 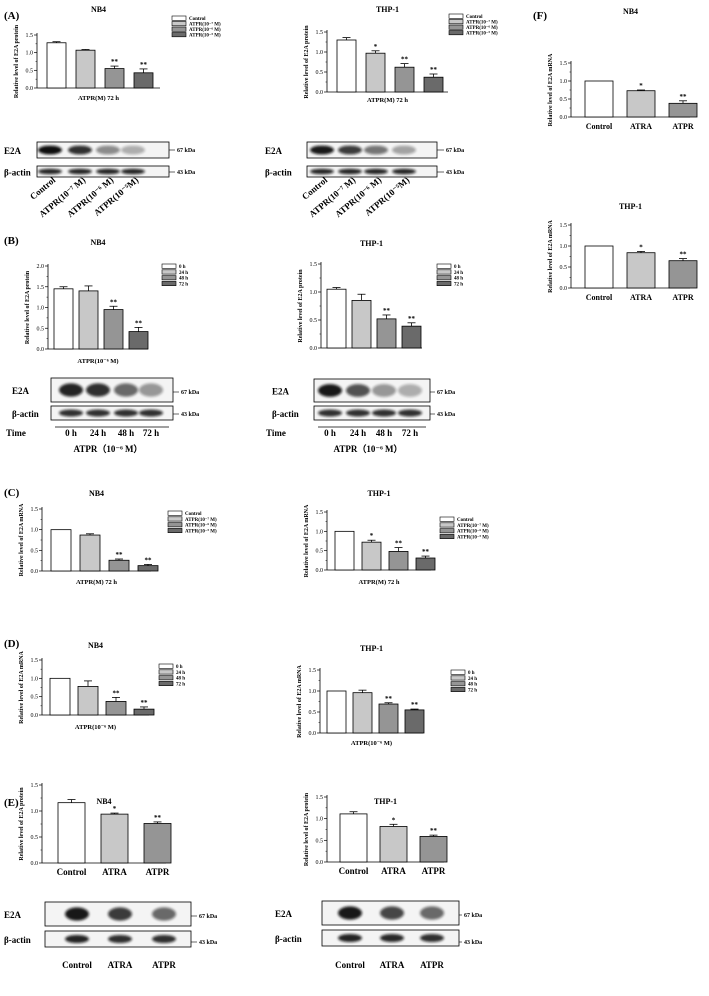 I want to click on legend-label: 24 h, so click(x=183, y=273).